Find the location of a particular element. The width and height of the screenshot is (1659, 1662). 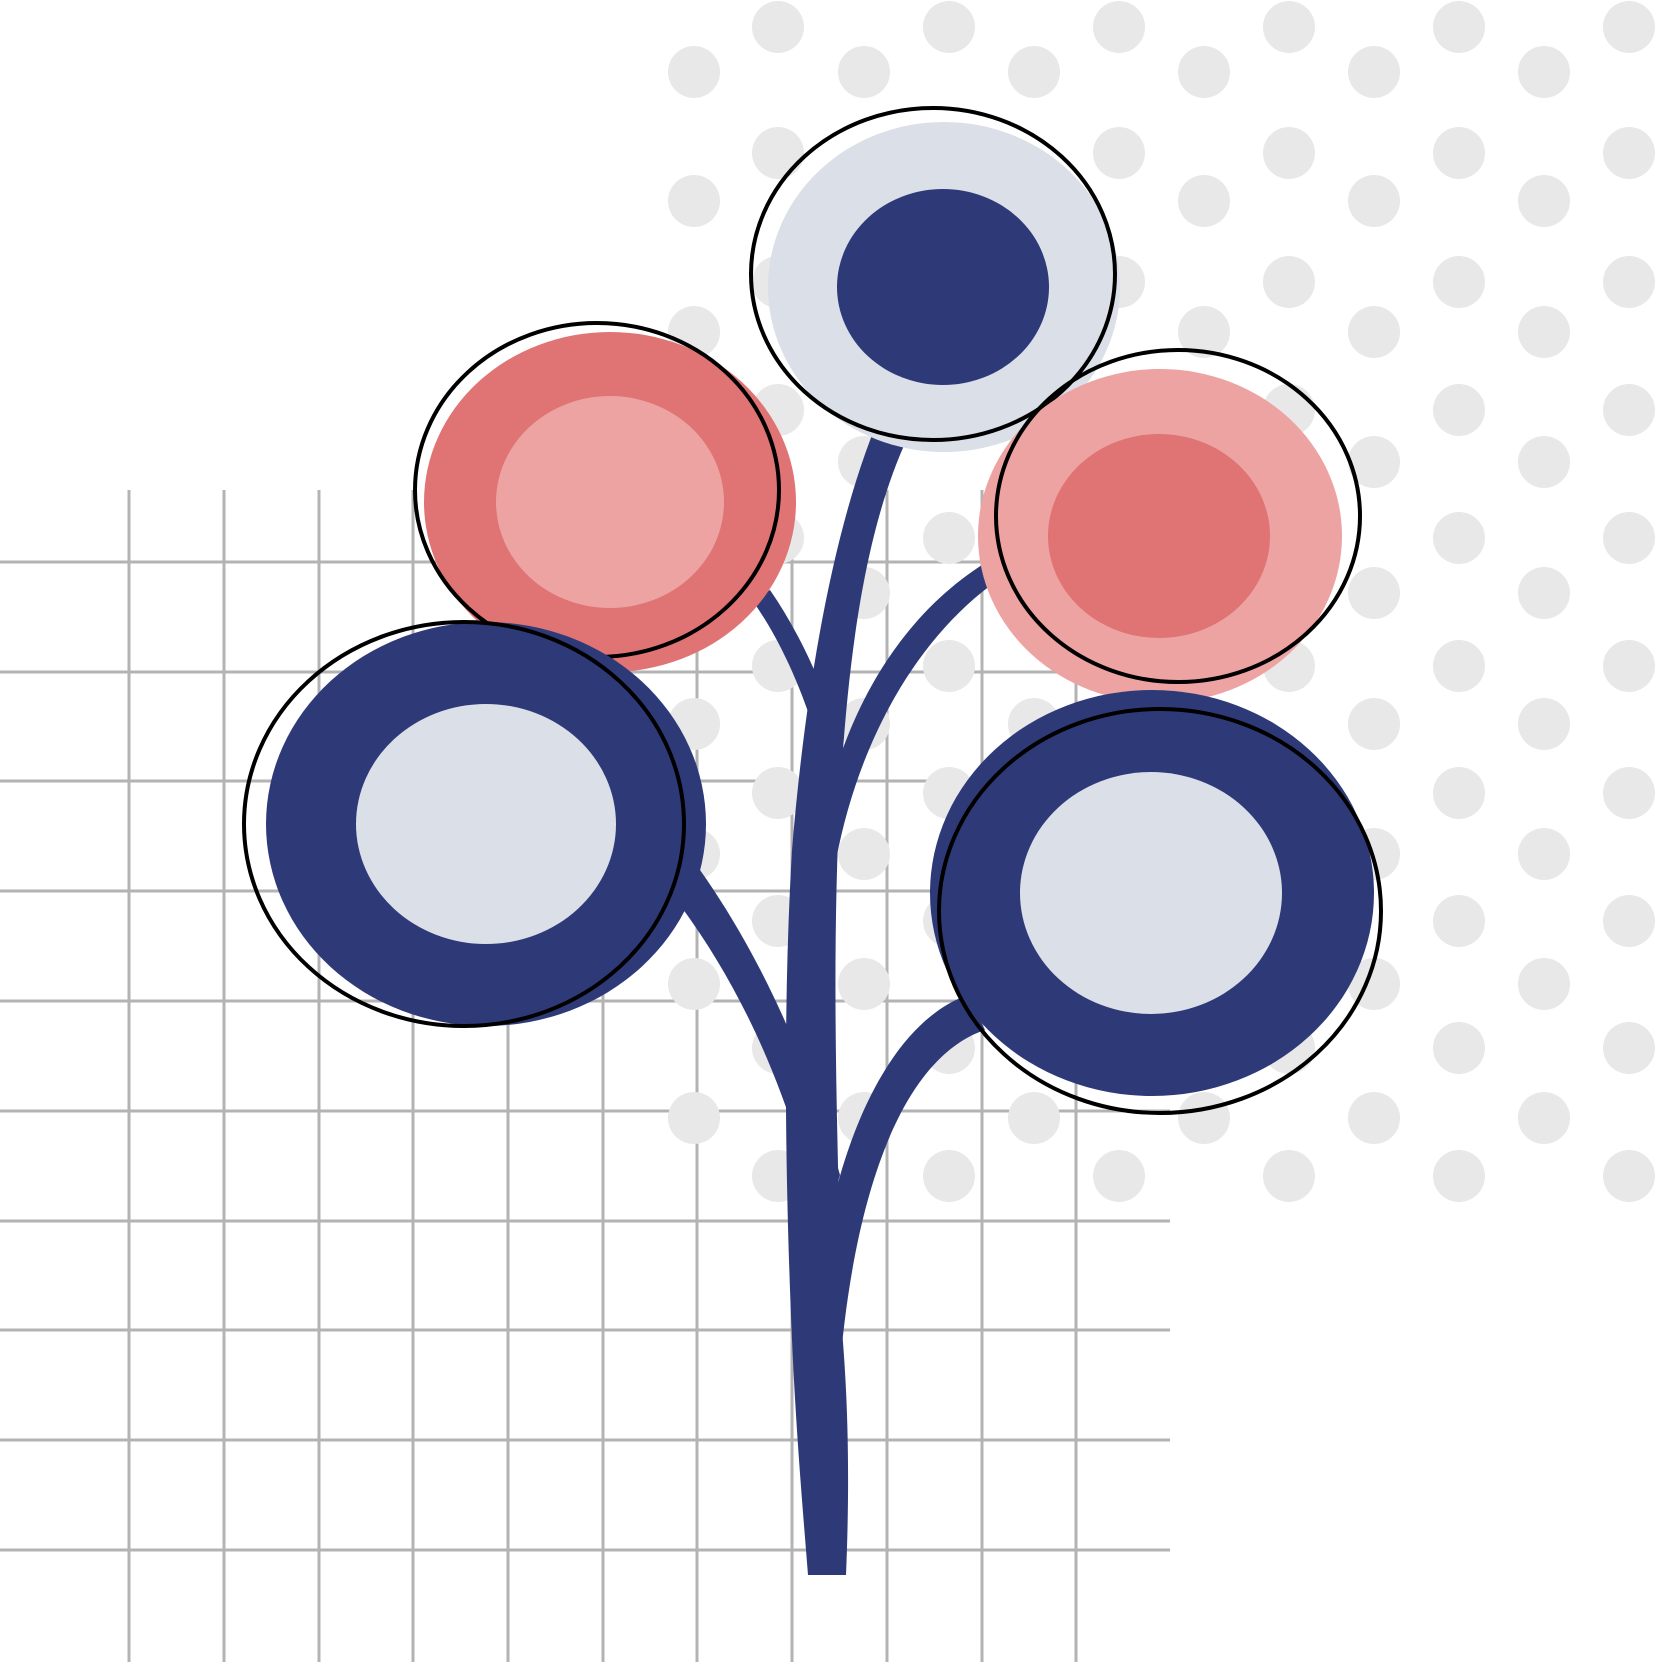

flower-lower-right-navy is located at coordinates (1156, 902).